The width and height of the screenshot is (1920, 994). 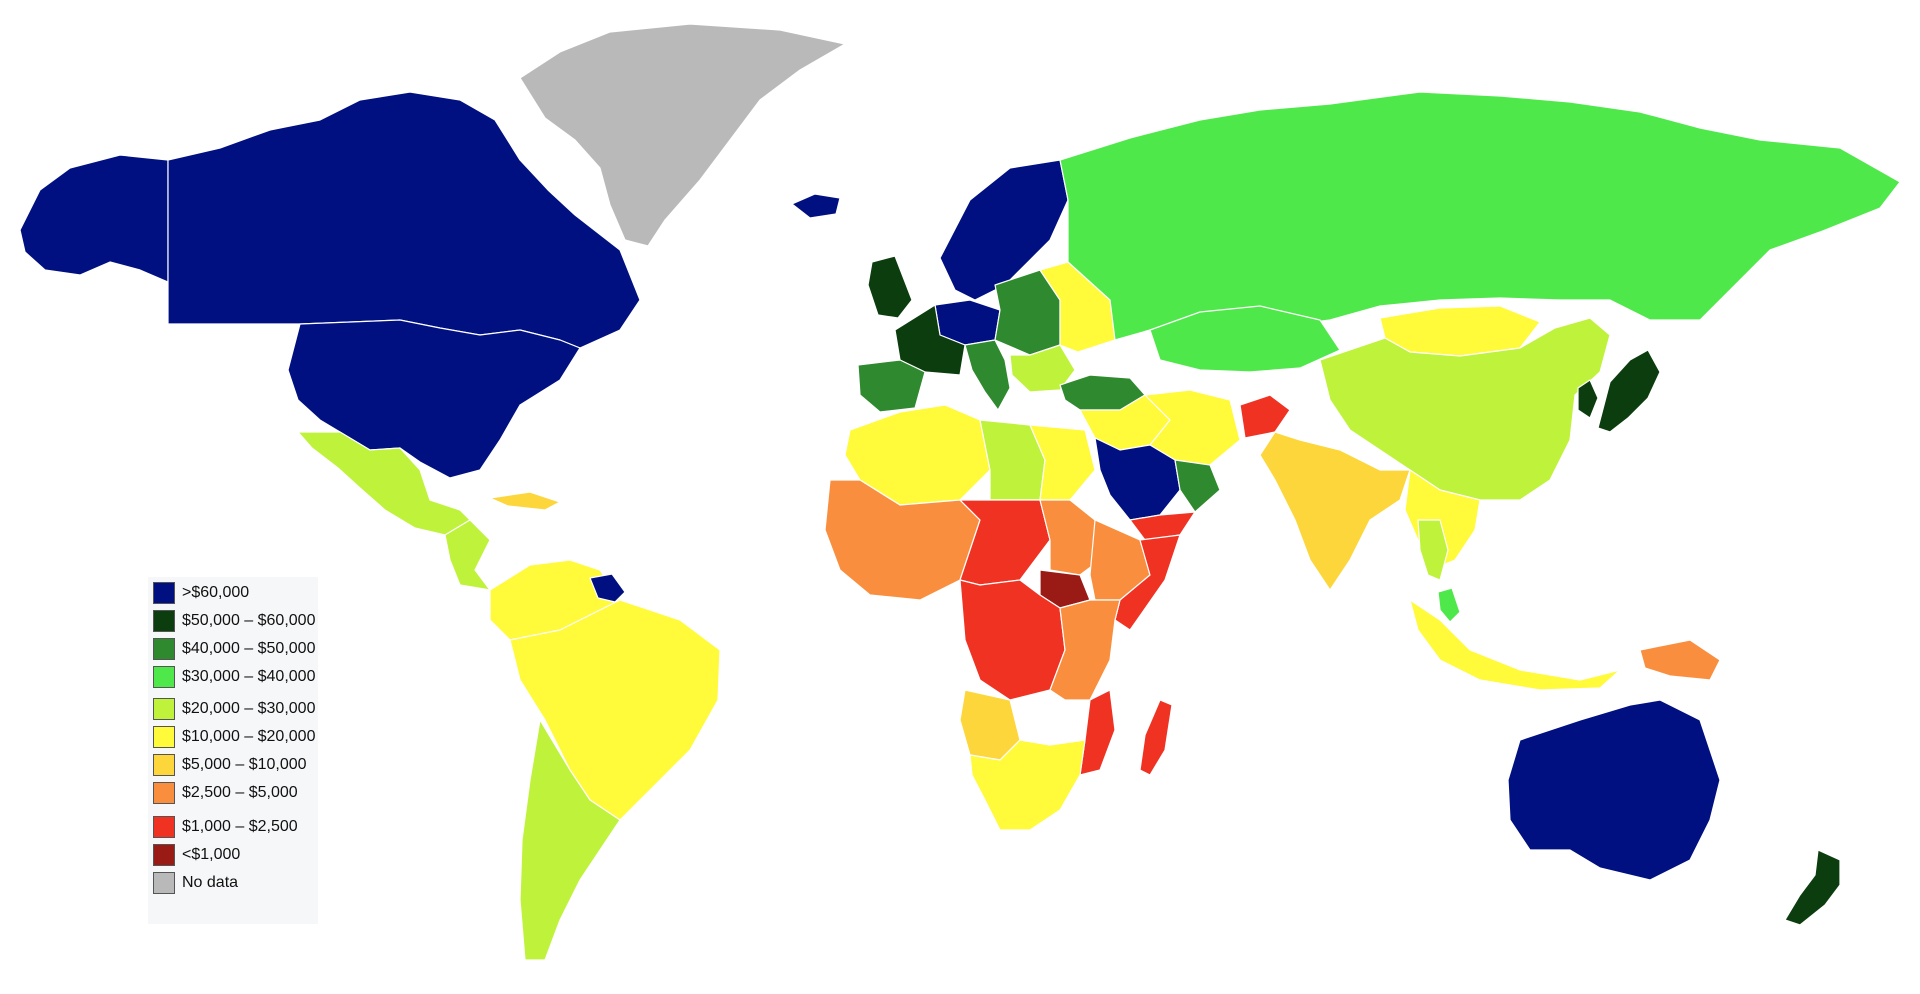 What do you see at coordinates (816, 206) in the screenshot?
I see `region-iceland` at bounding box center [816, 206].